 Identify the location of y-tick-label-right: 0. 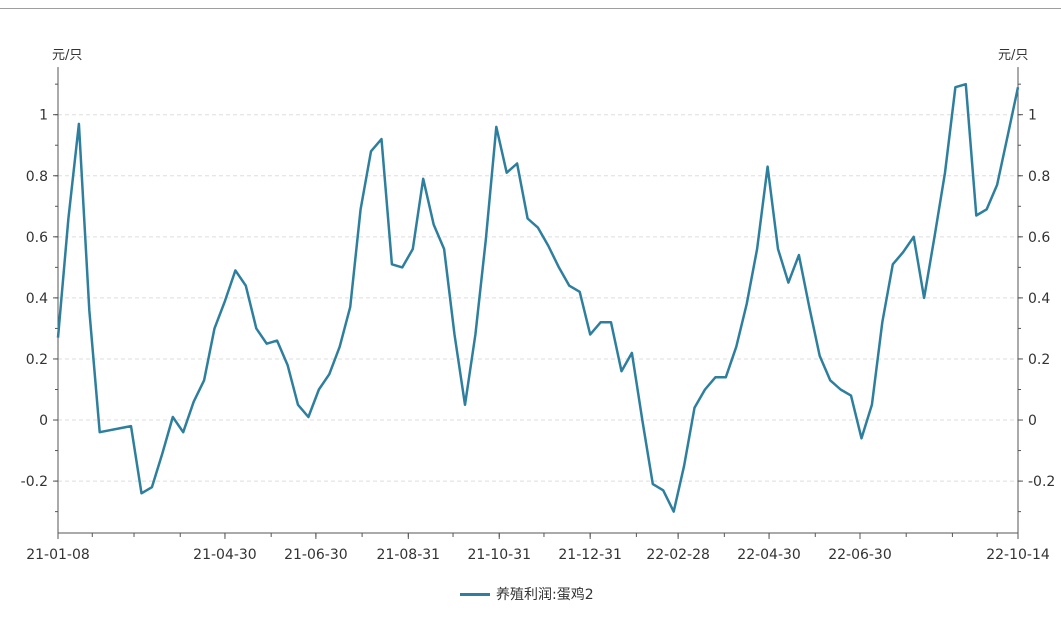
(1032, 421).